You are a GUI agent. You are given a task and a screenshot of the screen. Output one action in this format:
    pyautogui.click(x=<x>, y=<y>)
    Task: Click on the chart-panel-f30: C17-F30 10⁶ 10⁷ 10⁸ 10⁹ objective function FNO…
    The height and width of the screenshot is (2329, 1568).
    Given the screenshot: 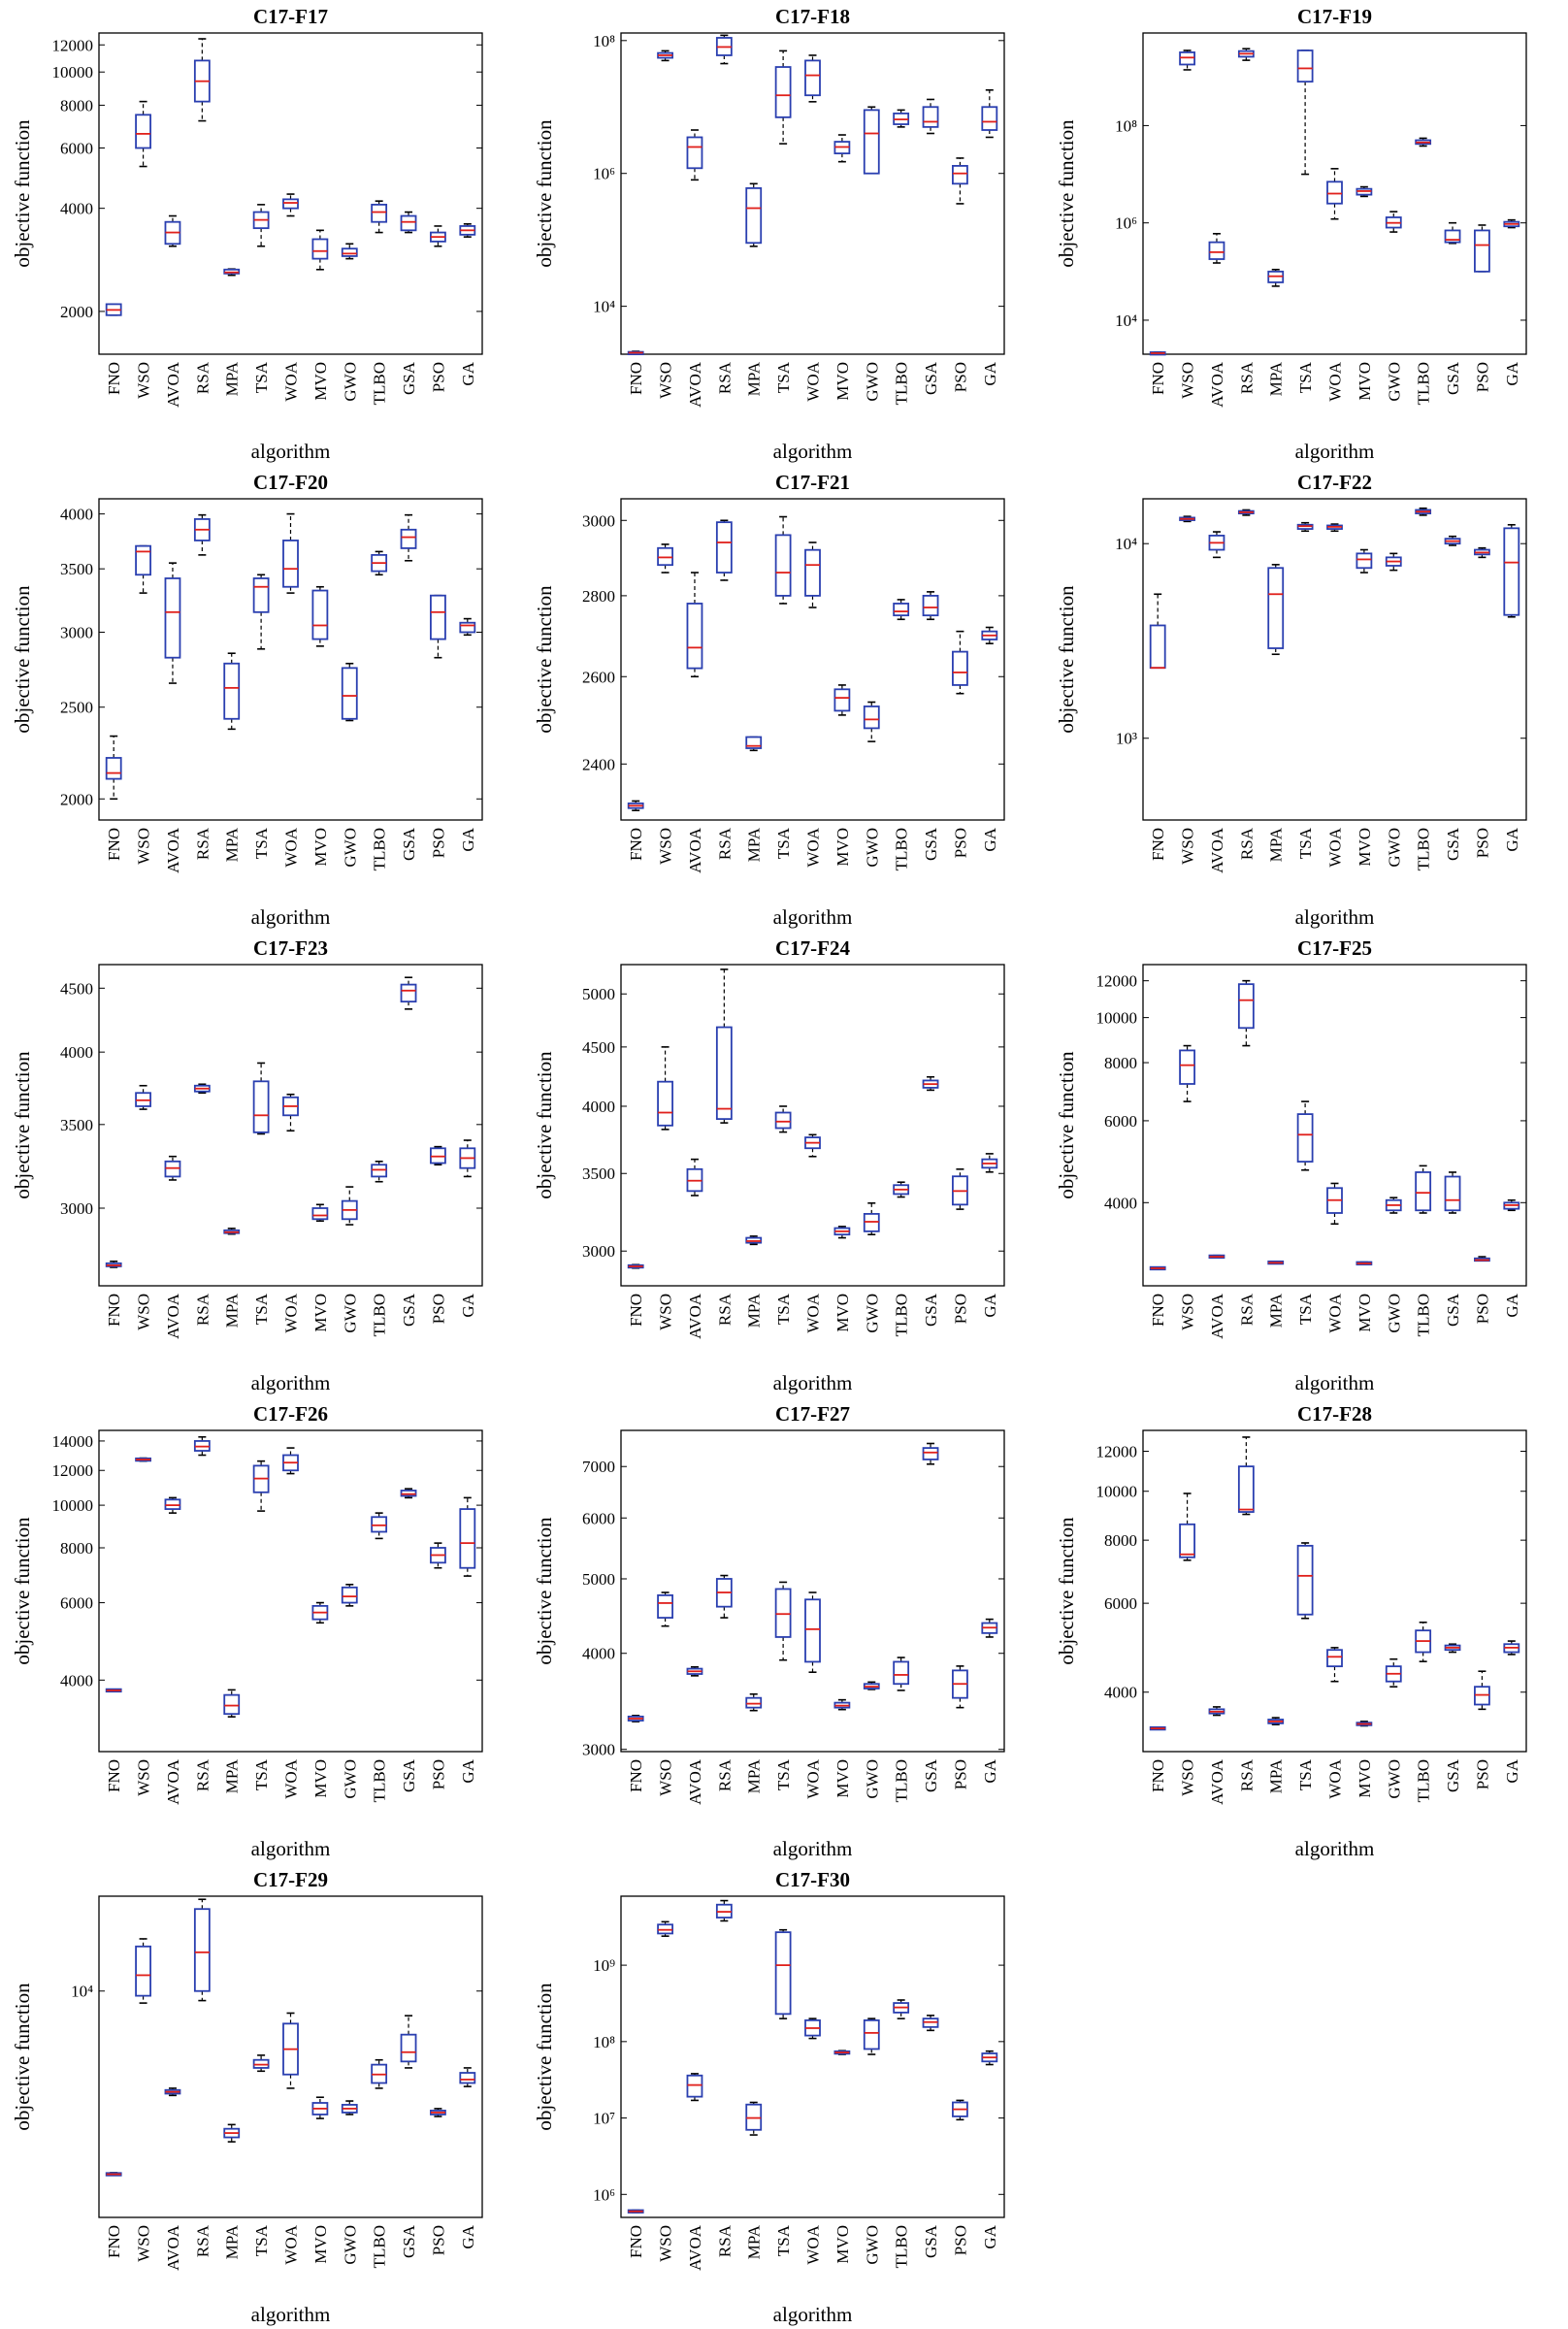 What is the action you would take?
    pyautogui.click(x=786, y=2096)
    